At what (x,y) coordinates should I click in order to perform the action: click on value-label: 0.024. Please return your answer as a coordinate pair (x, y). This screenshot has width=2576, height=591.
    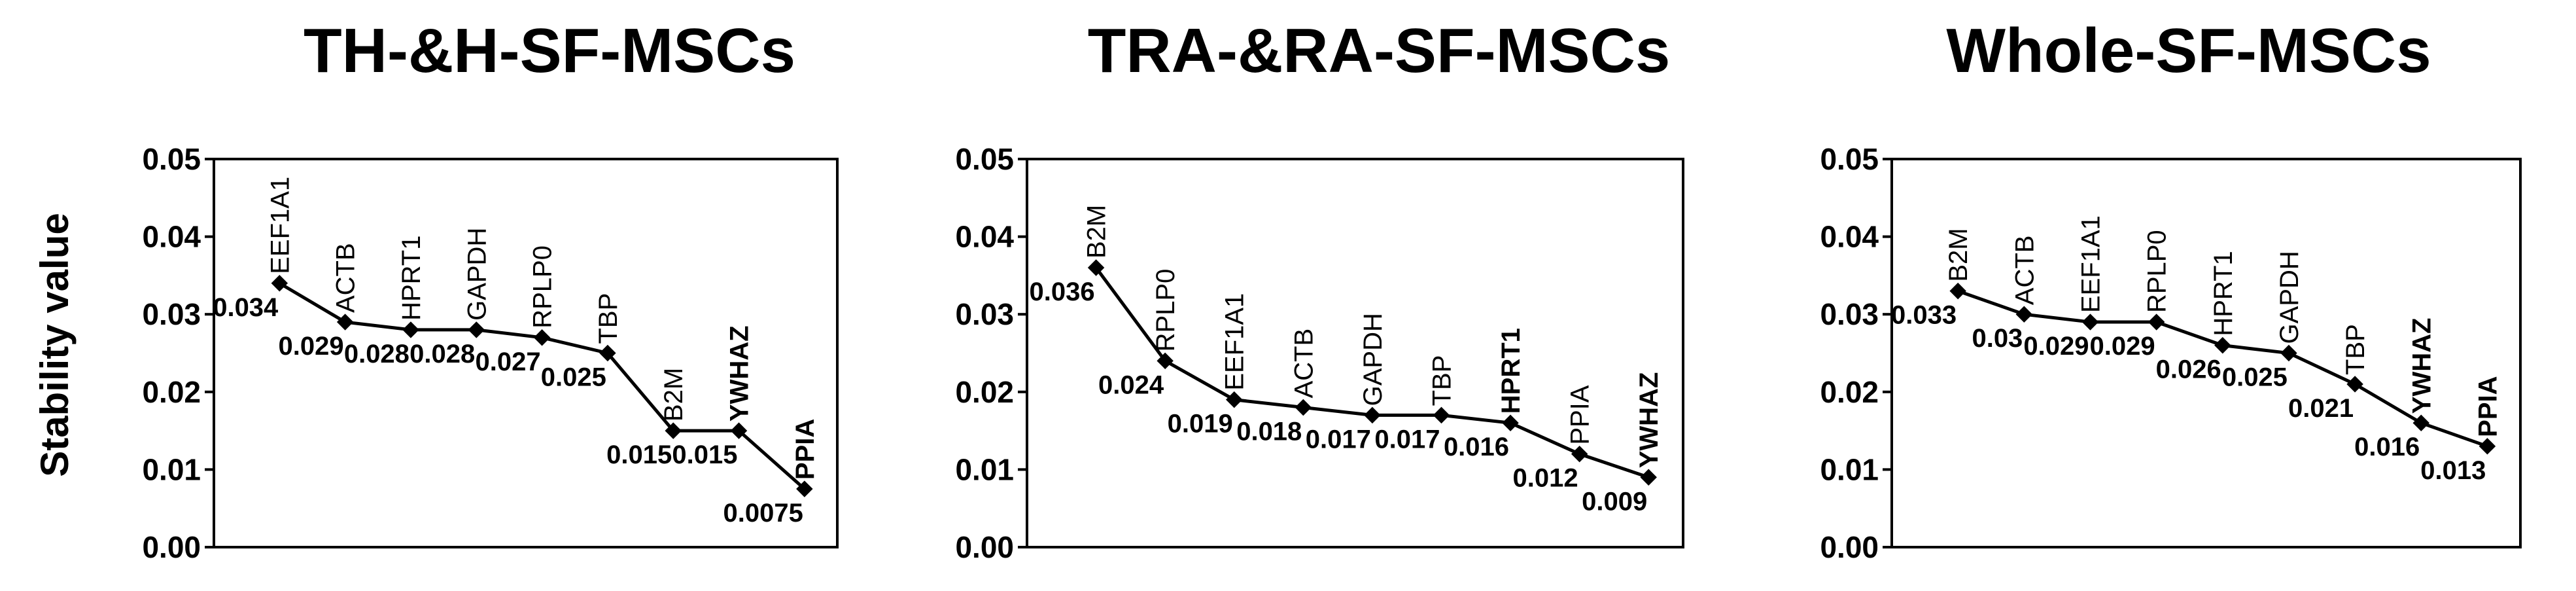
    Looking at the image, I should click on (1131, 384).